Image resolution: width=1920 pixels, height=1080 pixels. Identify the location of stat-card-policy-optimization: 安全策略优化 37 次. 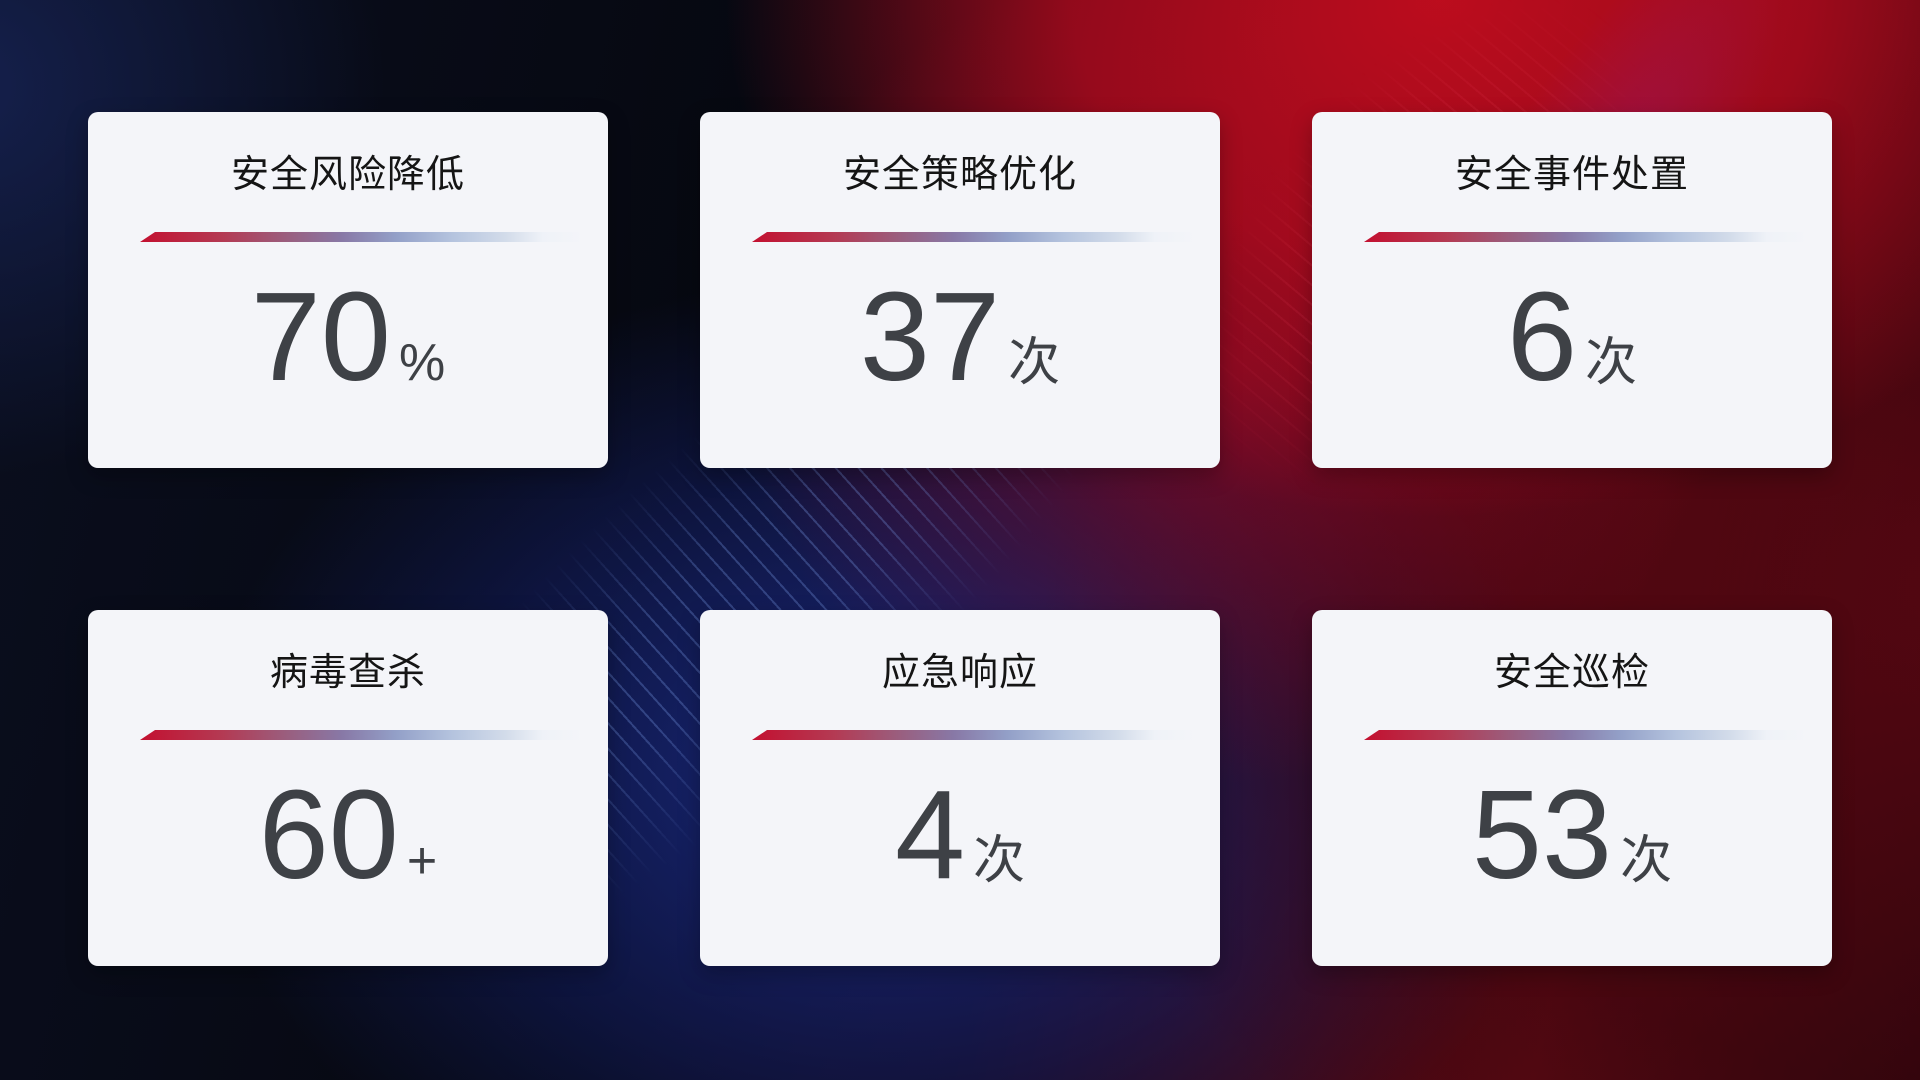
(960, 290).